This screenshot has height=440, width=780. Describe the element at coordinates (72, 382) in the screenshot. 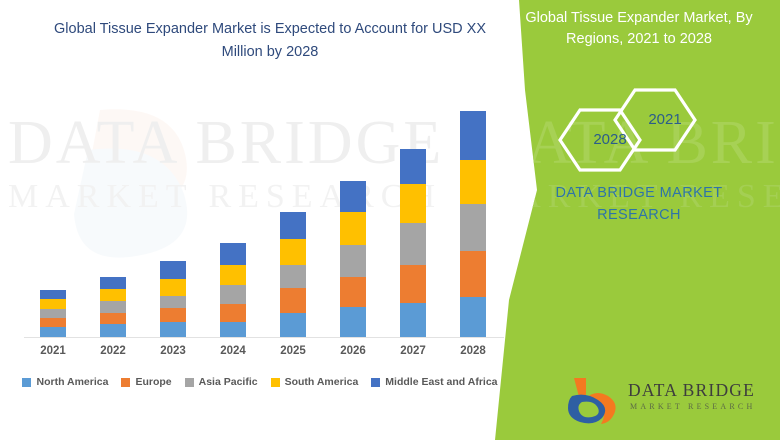

I see `legend-label: North America` at that location.